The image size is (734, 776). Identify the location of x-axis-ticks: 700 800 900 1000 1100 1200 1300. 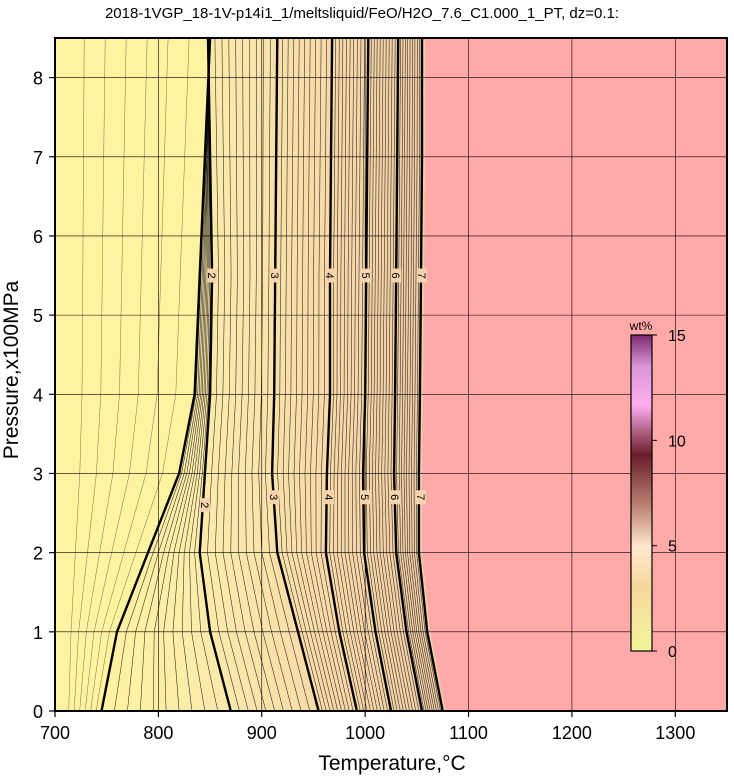
(367, 727).